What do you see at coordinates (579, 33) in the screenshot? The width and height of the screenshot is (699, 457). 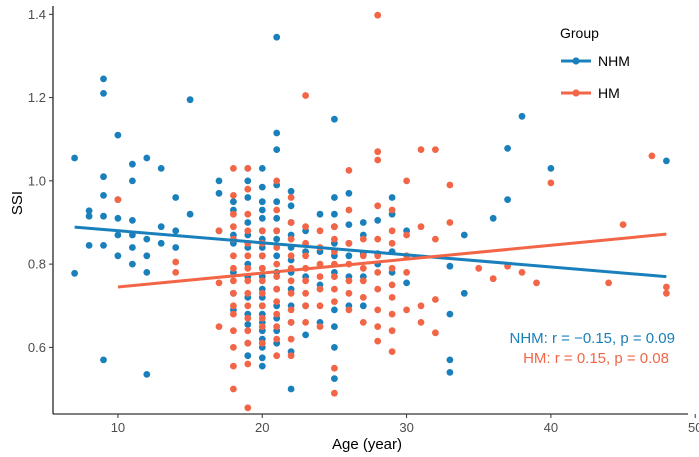 I see `legend-title: Group` at bounding box center [579, 33].